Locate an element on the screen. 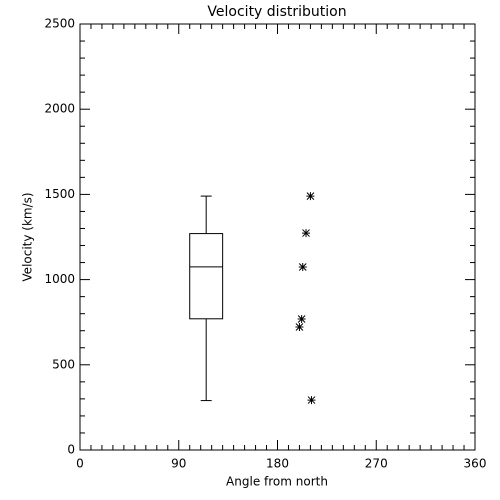 The image size is (500, 500). y-tick-label: 2500 is located at coordinates (59, 24).